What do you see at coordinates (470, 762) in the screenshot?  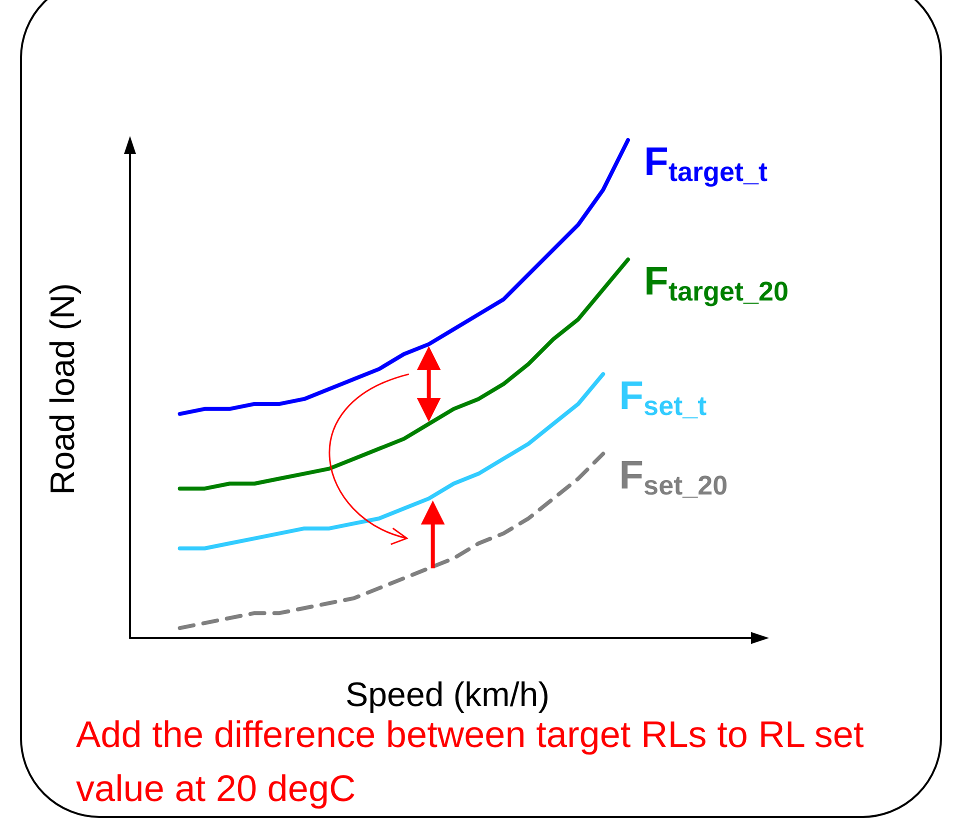 I see `text: Add the difference between target RLs to RL set value at 20 degC` at bounding box center [470, 762].